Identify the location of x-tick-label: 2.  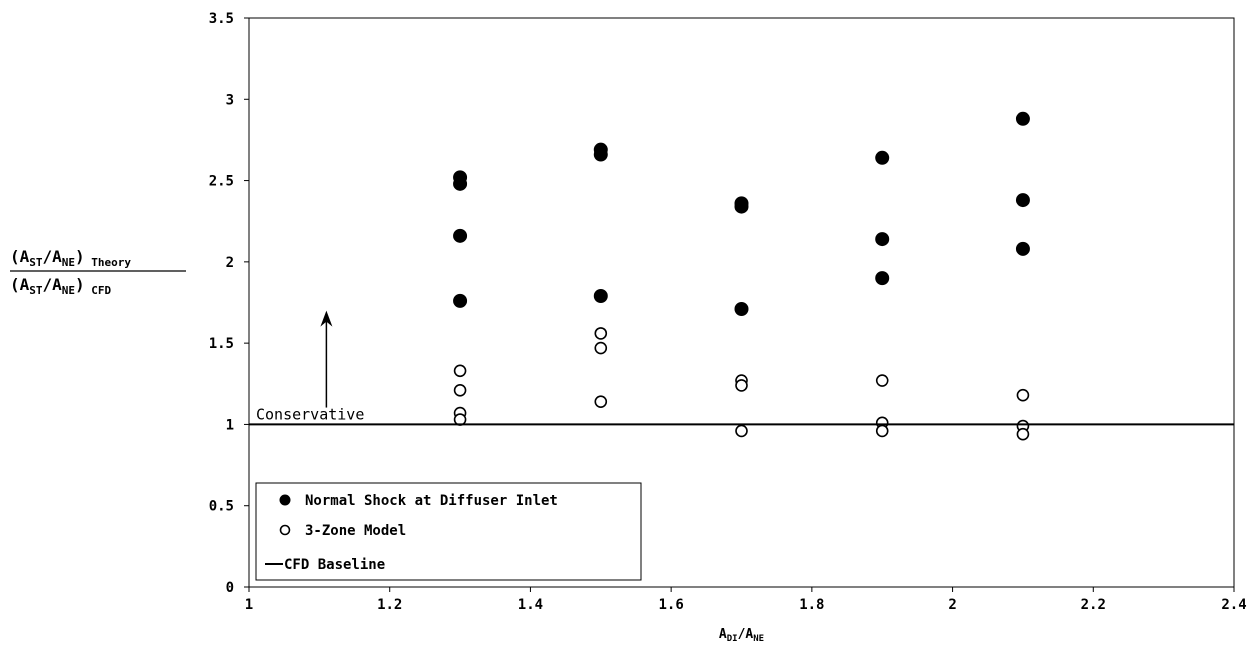
(952, 605).